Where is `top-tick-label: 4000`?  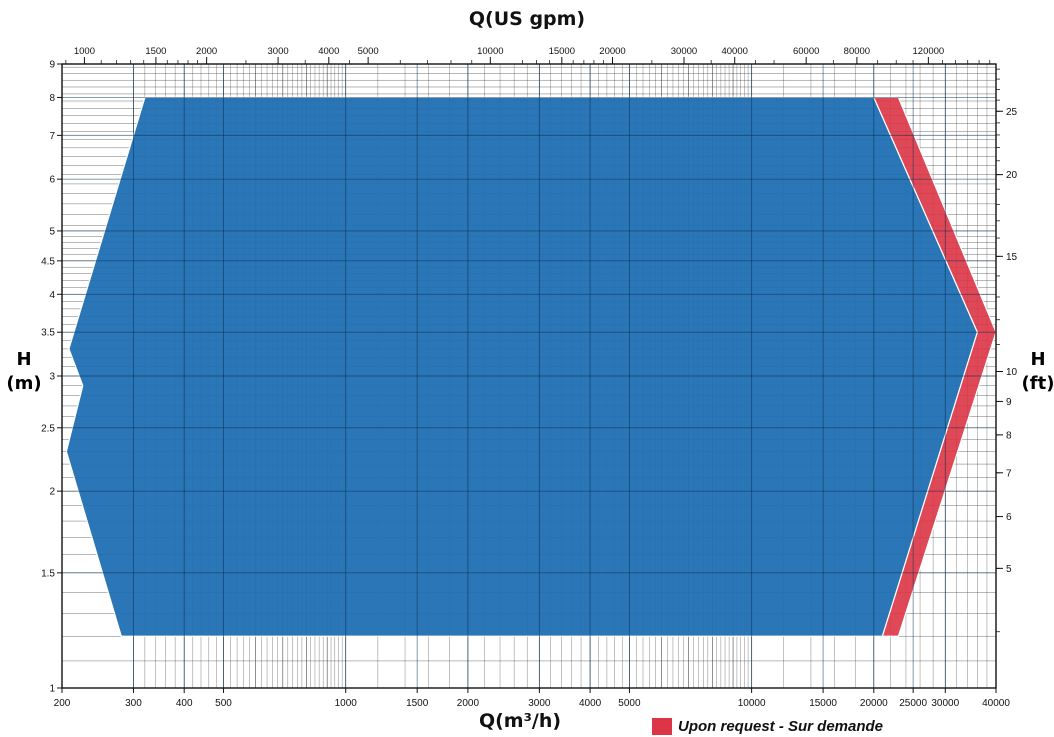 top-tick-label: 4000 is located at coordinates (328, 51).